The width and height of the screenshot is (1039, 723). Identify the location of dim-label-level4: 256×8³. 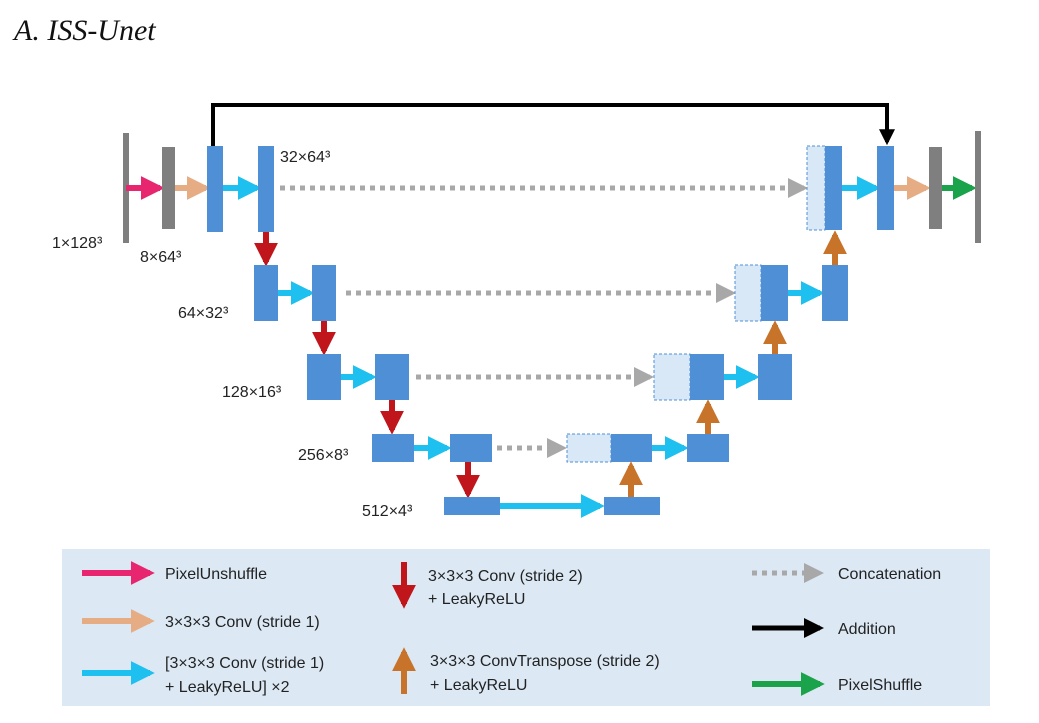
(323, 455).